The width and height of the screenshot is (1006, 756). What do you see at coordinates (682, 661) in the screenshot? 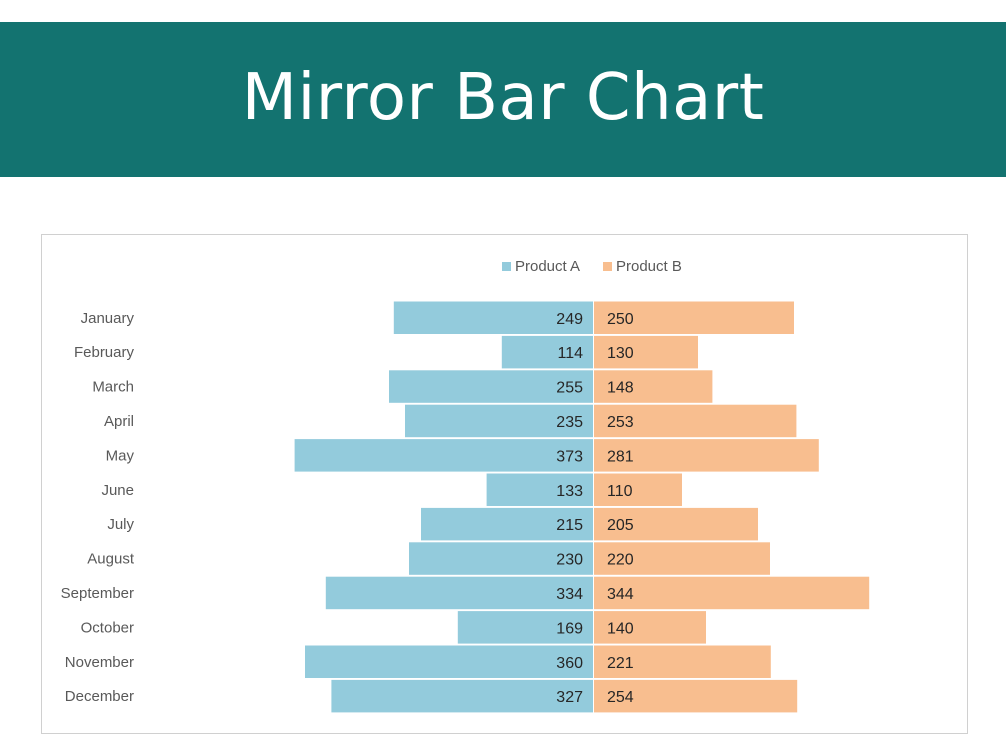
I see `bar-product-b-november` at bounding box center [682, 661].